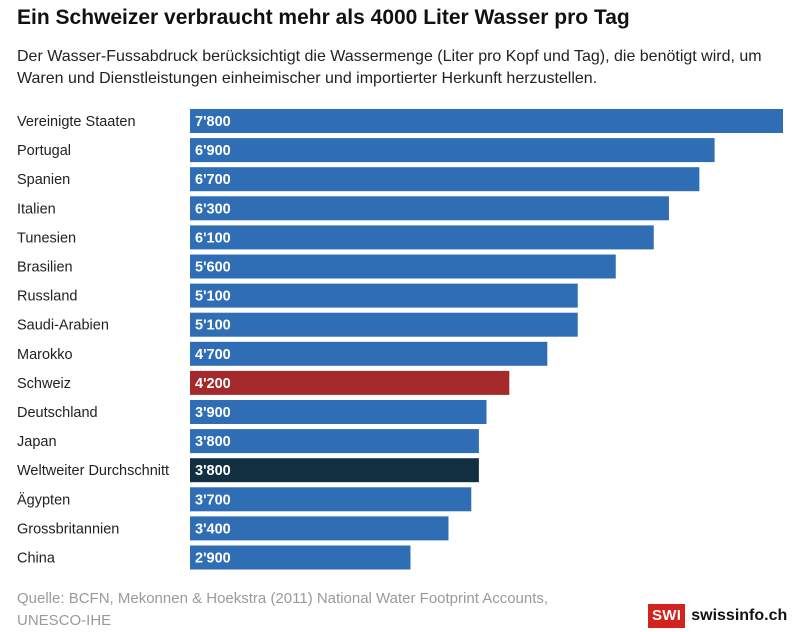 Image resolution: width=800 pixels, height=632 pixels. I want to click on category-label-russland: Russland, so click(47, 297).